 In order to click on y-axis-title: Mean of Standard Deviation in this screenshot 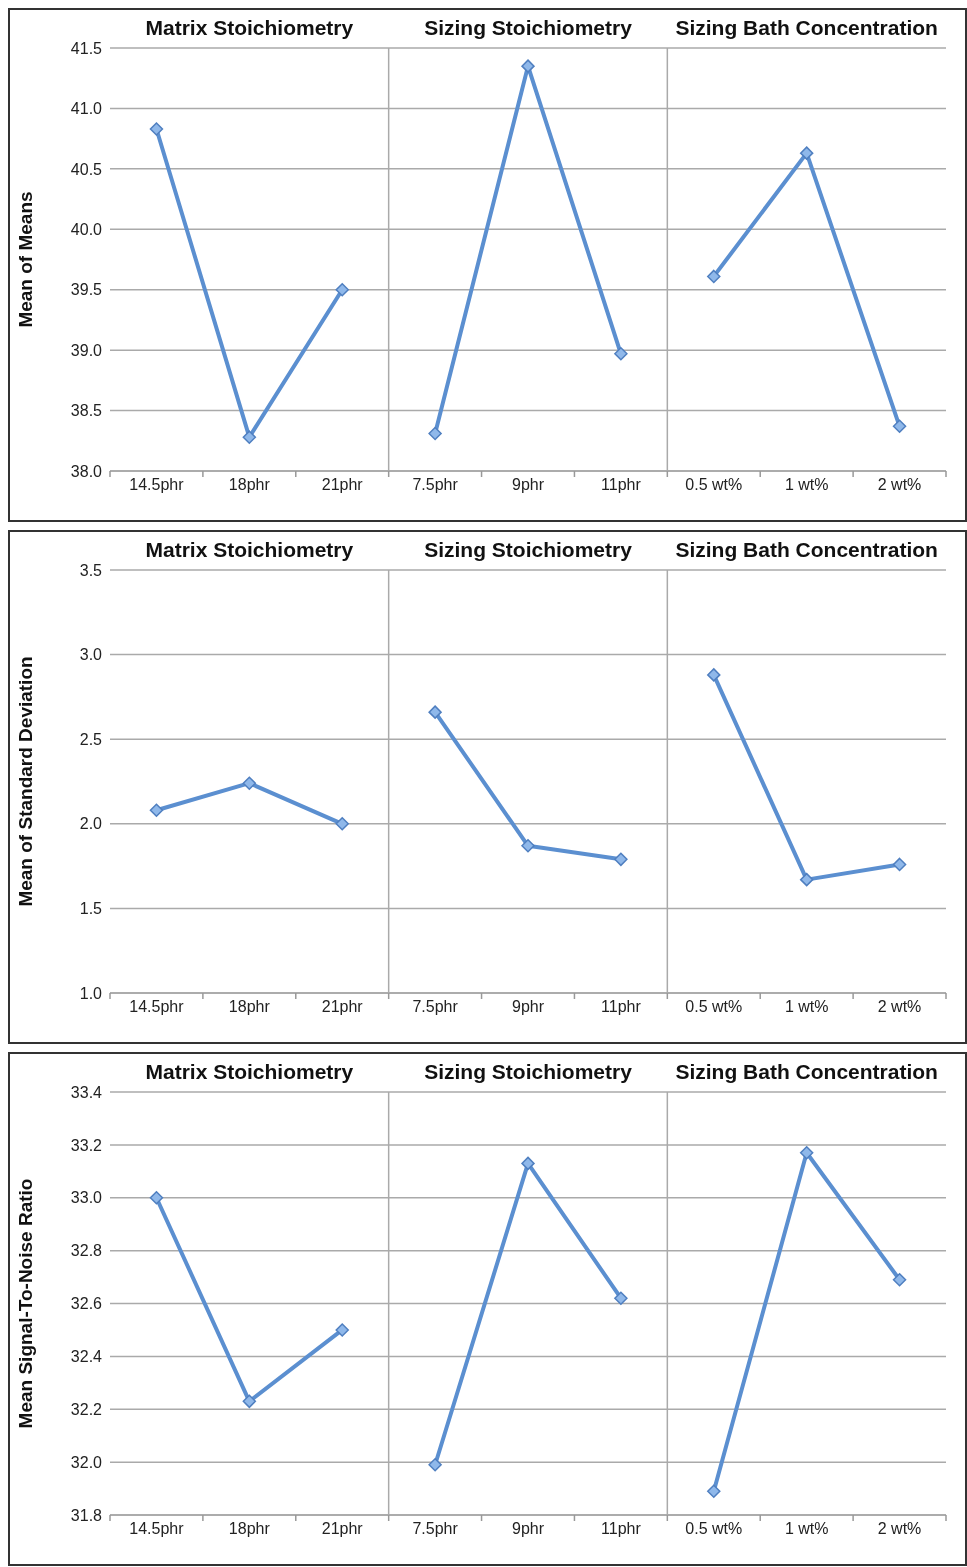, I will do `click(25, 781)`.